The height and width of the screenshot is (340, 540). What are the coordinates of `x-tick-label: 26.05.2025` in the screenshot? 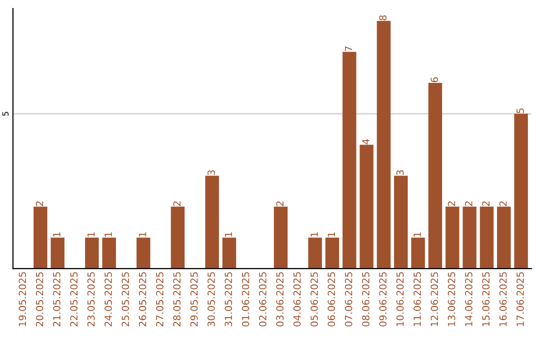 It's located at (142, 299).